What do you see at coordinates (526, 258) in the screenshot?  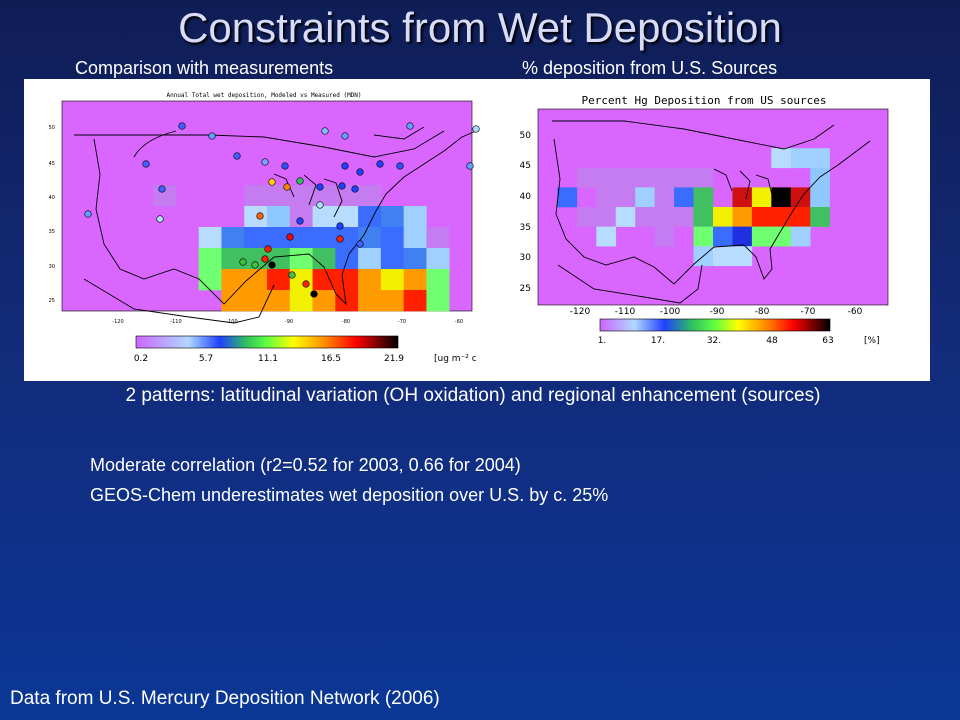 I see `right-lat-tick: 30` at bounding box center [526, 258].